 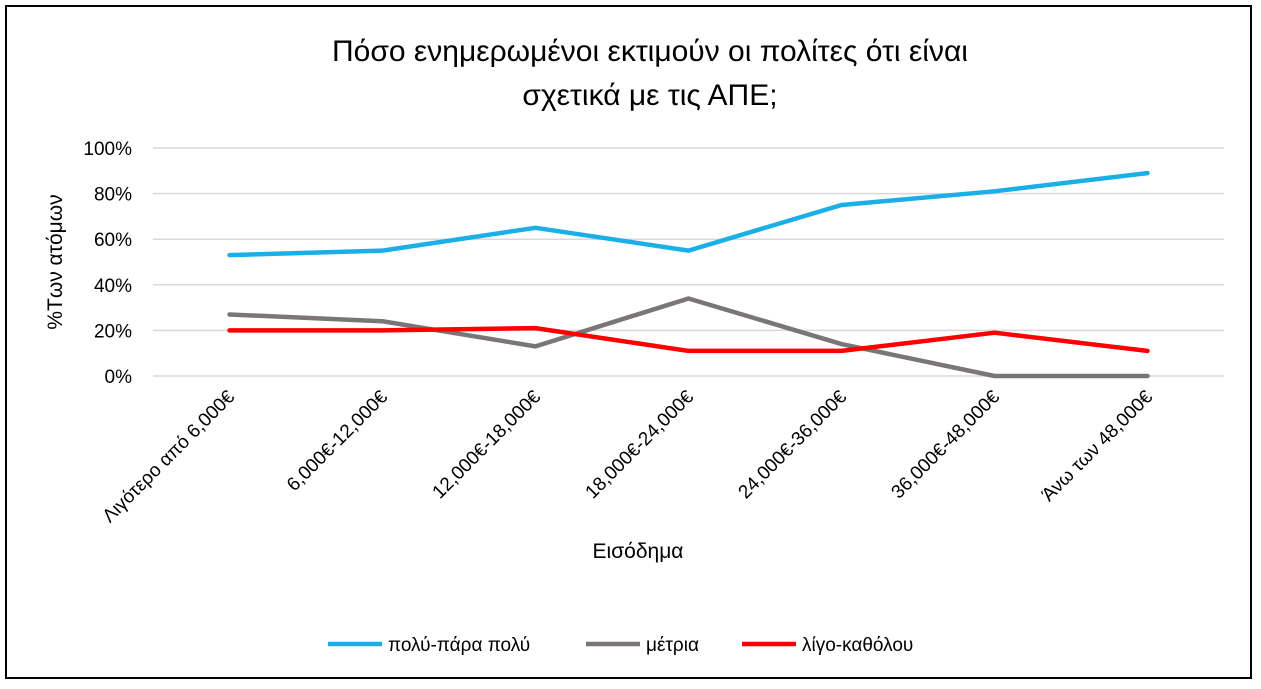 I want to click on x-tick-label: Λιγότερο από 6,000€, so click(x=169, y=456).